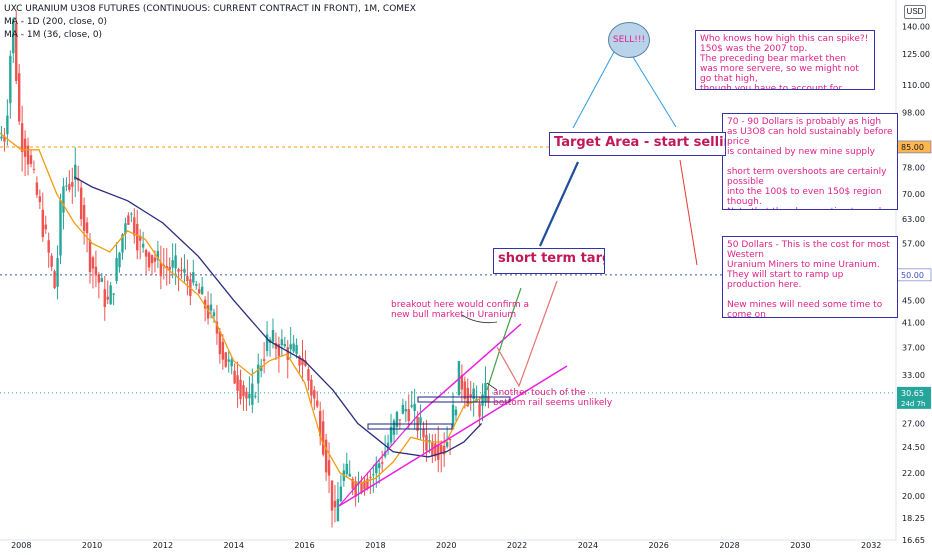 Image resolution: width=932 pixels, height=555 pixels. What do you see at coordinates (871, 545) in the screenshot?
I see `x-tick-label: 2032` at bounding box center [871, 545].